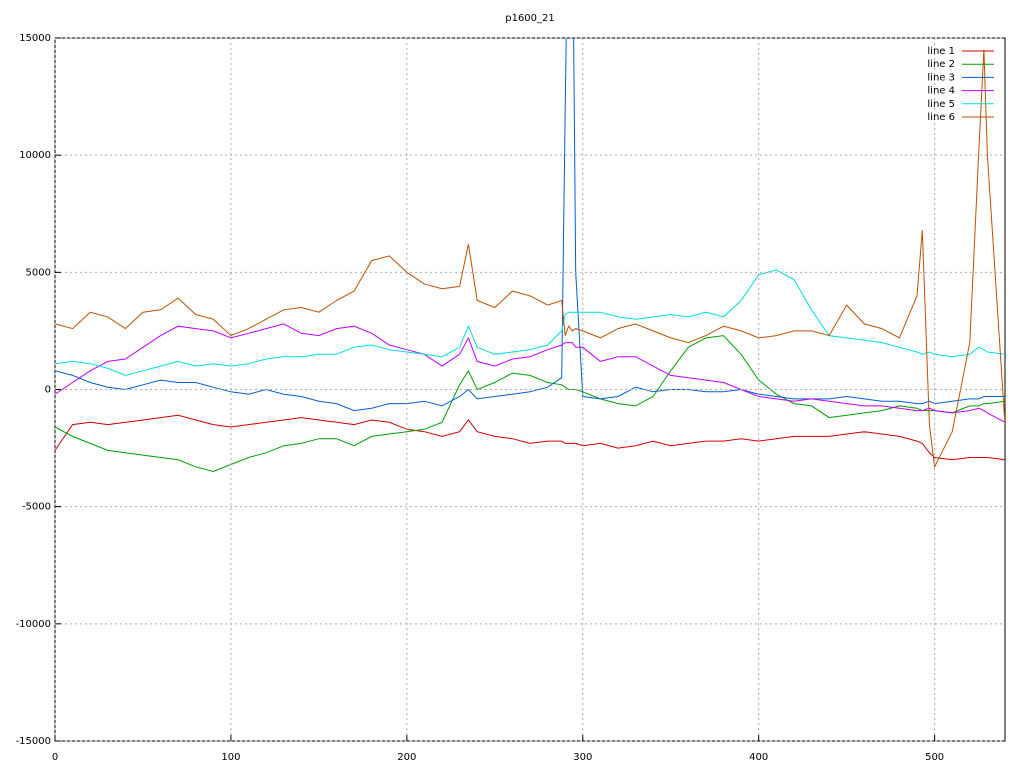 The height and width of the screenshot is (768, 1024). Describe the element at coordinates (35, 38) in the screenshot. I see `y-tick-label: 15000` at that location.